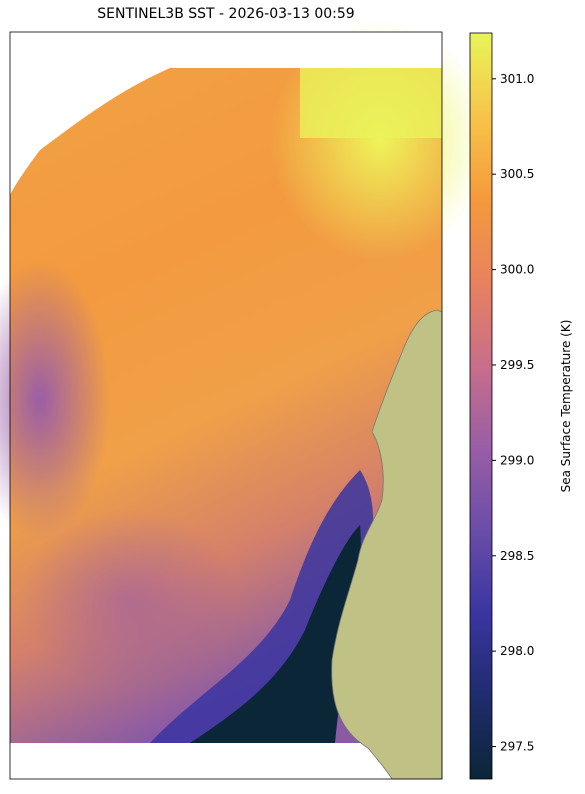 The image size is (585, 794). Describe the element at coordinates (517, 270) in the screenshot. I see `colorbar-tick-label: 300.0` at that location.